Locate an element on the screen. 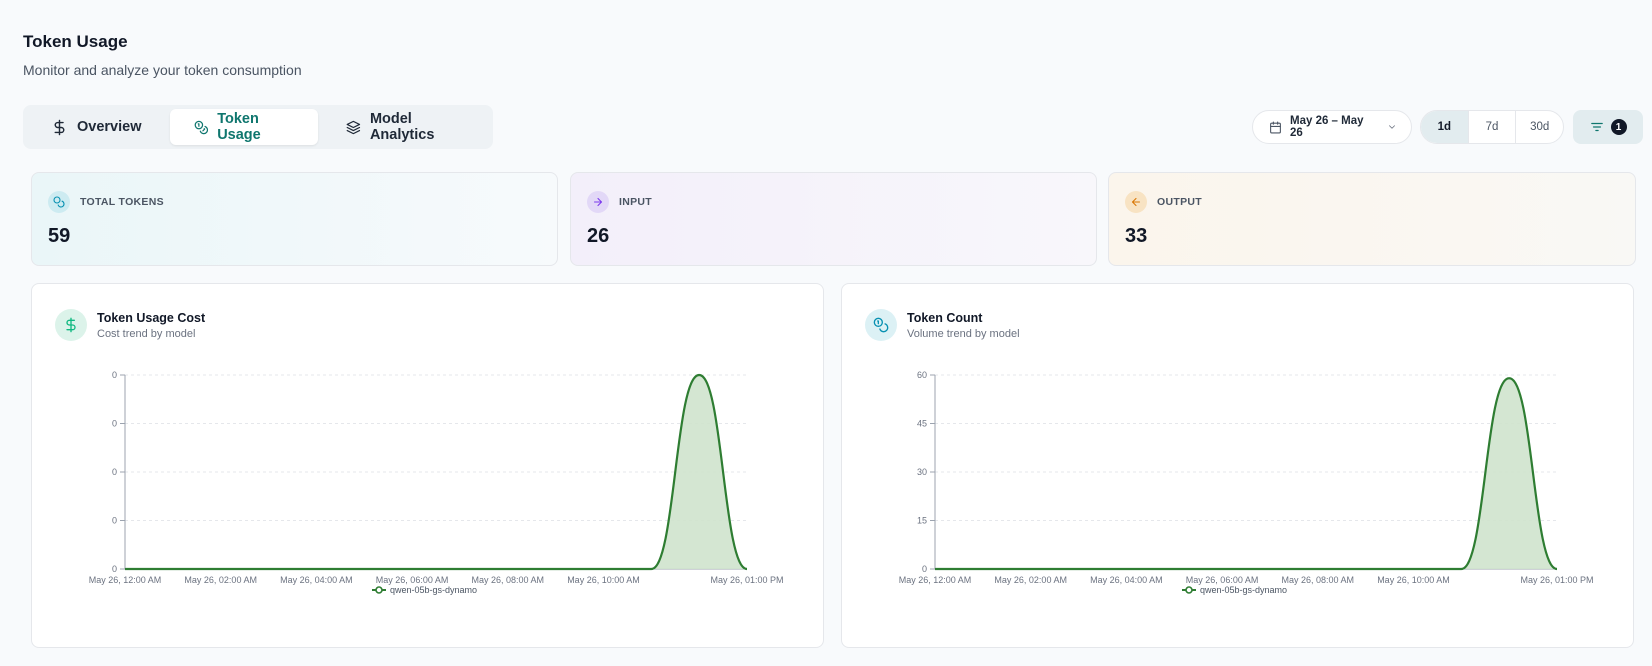  stat-value: 33 is located at coordinates (1136, 236).